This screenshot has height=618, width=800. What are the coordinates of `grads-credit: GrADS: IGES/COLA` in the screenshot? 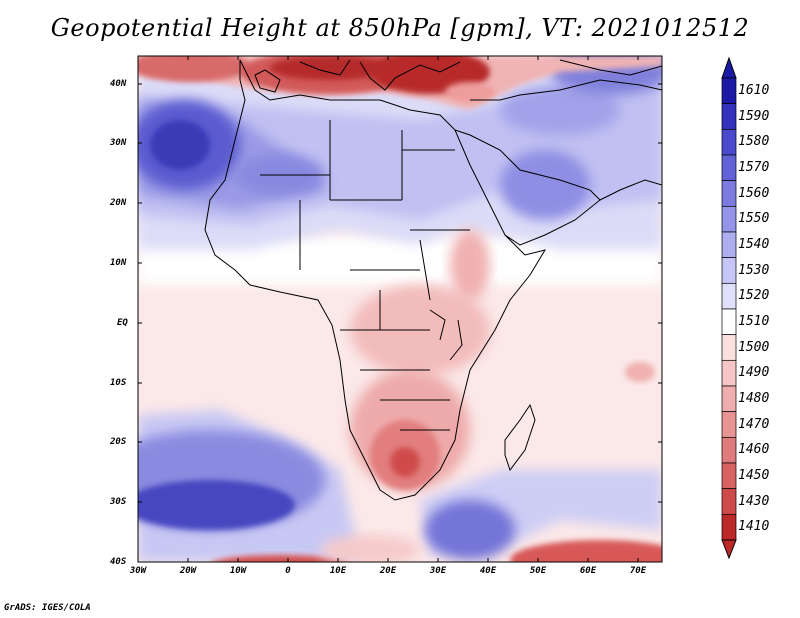 It's located at (47, 608).